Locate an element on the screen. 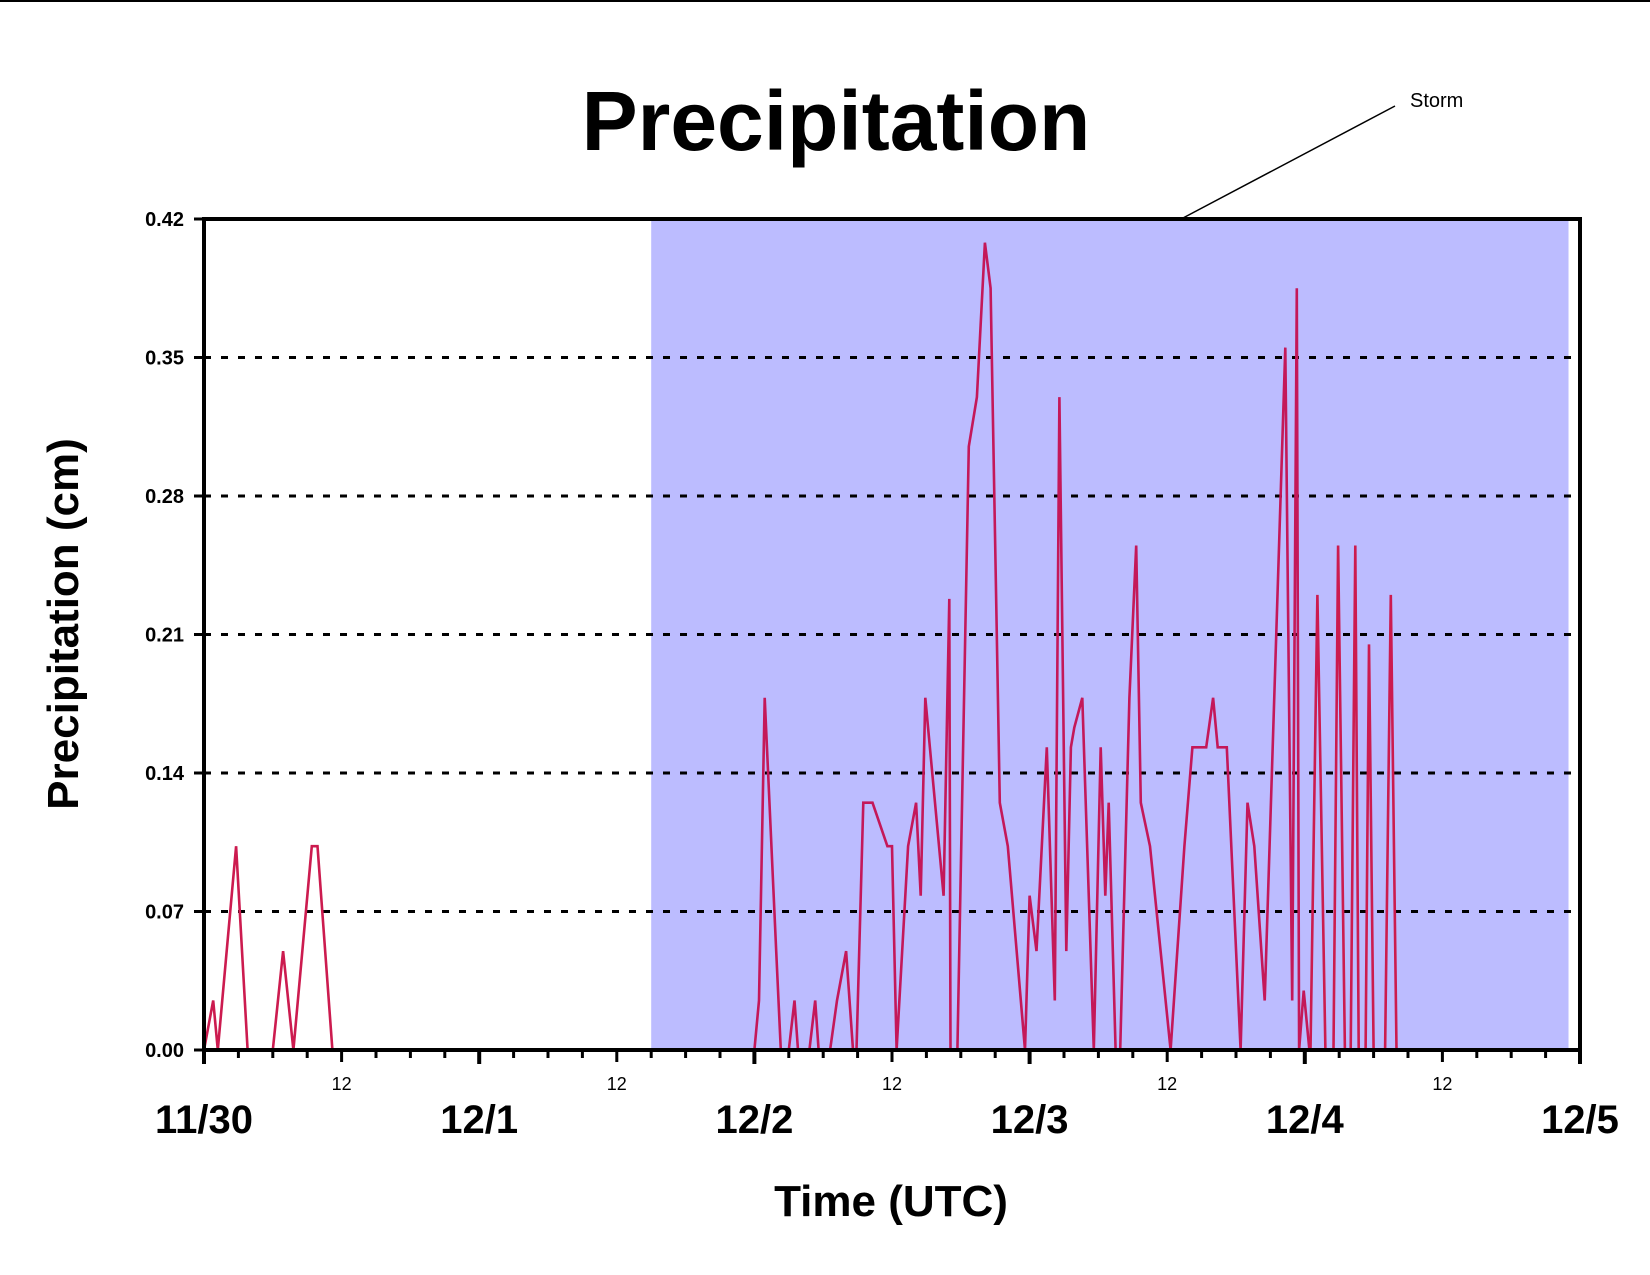 The height and width of the screenshot is (1275, 1650). x-major-tick-label: 11/30 is located at coordinates (204, 1120).